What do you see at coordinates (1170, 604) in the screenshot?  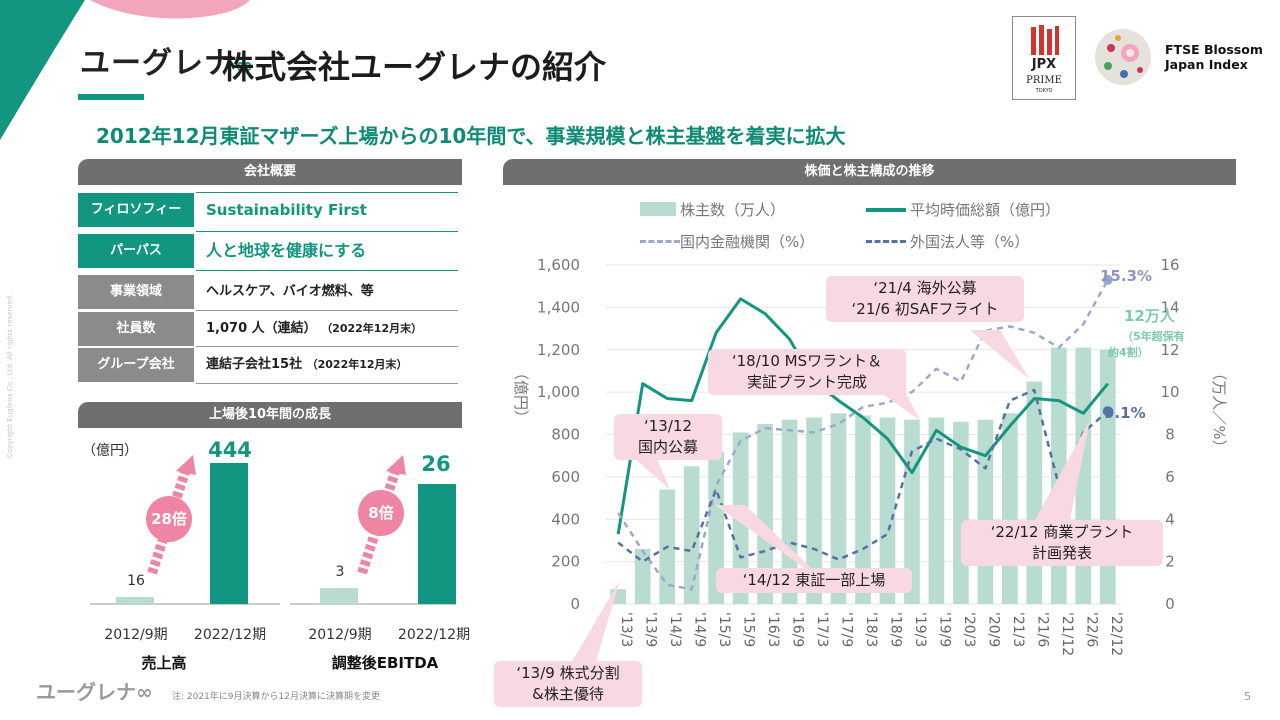 I see `y2-tick-label: 0` at bounding box center [1170, 604].